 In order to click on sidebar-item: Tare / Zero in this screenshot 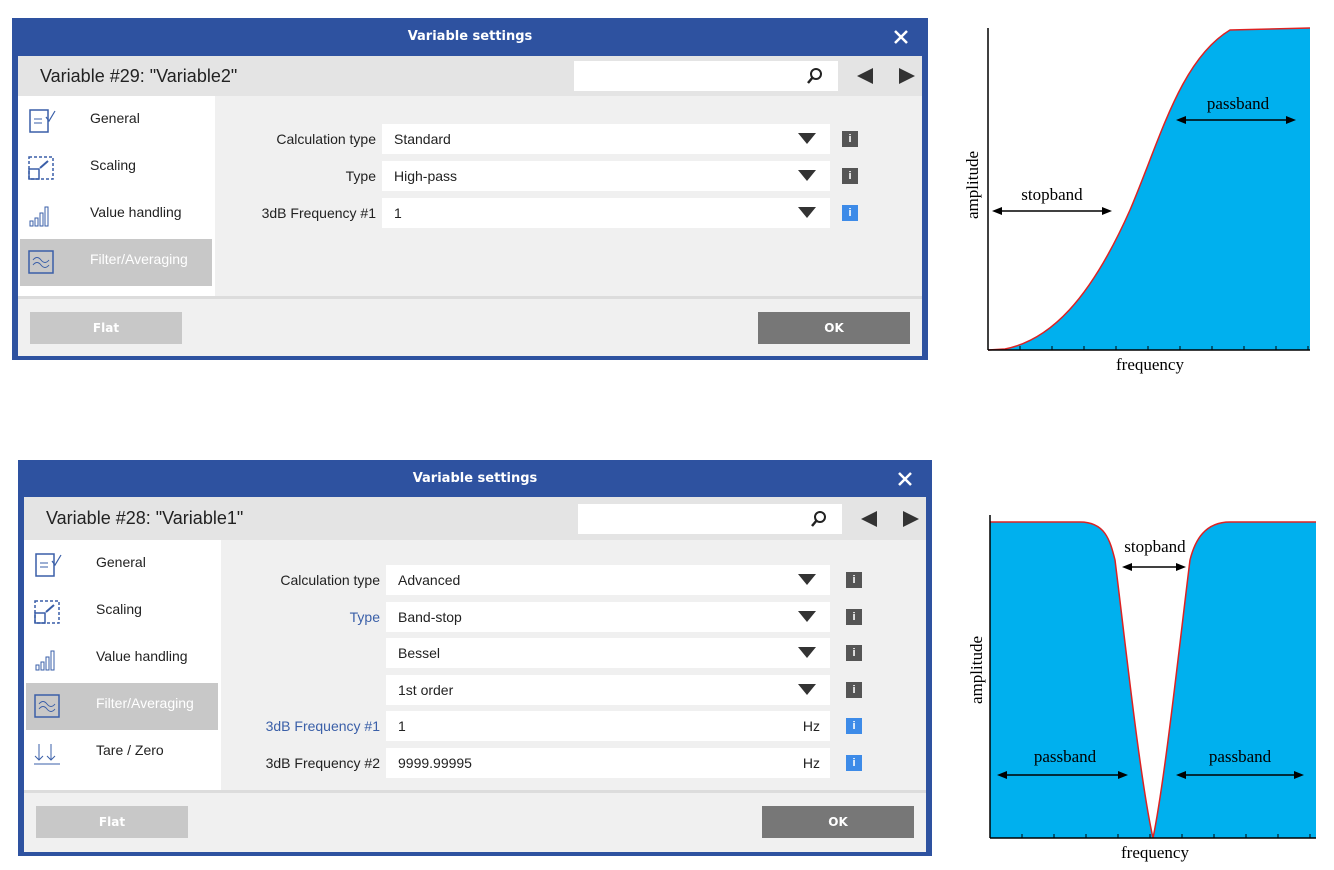, I will do `click(122, 753)`.